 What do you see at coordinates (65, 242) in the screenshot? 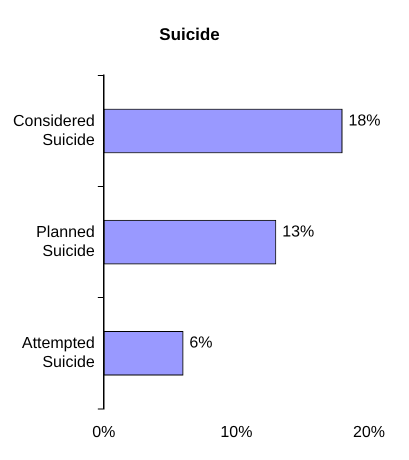
I see `y-tick-label: Planned Suicide` at bounding box center [65, 242].